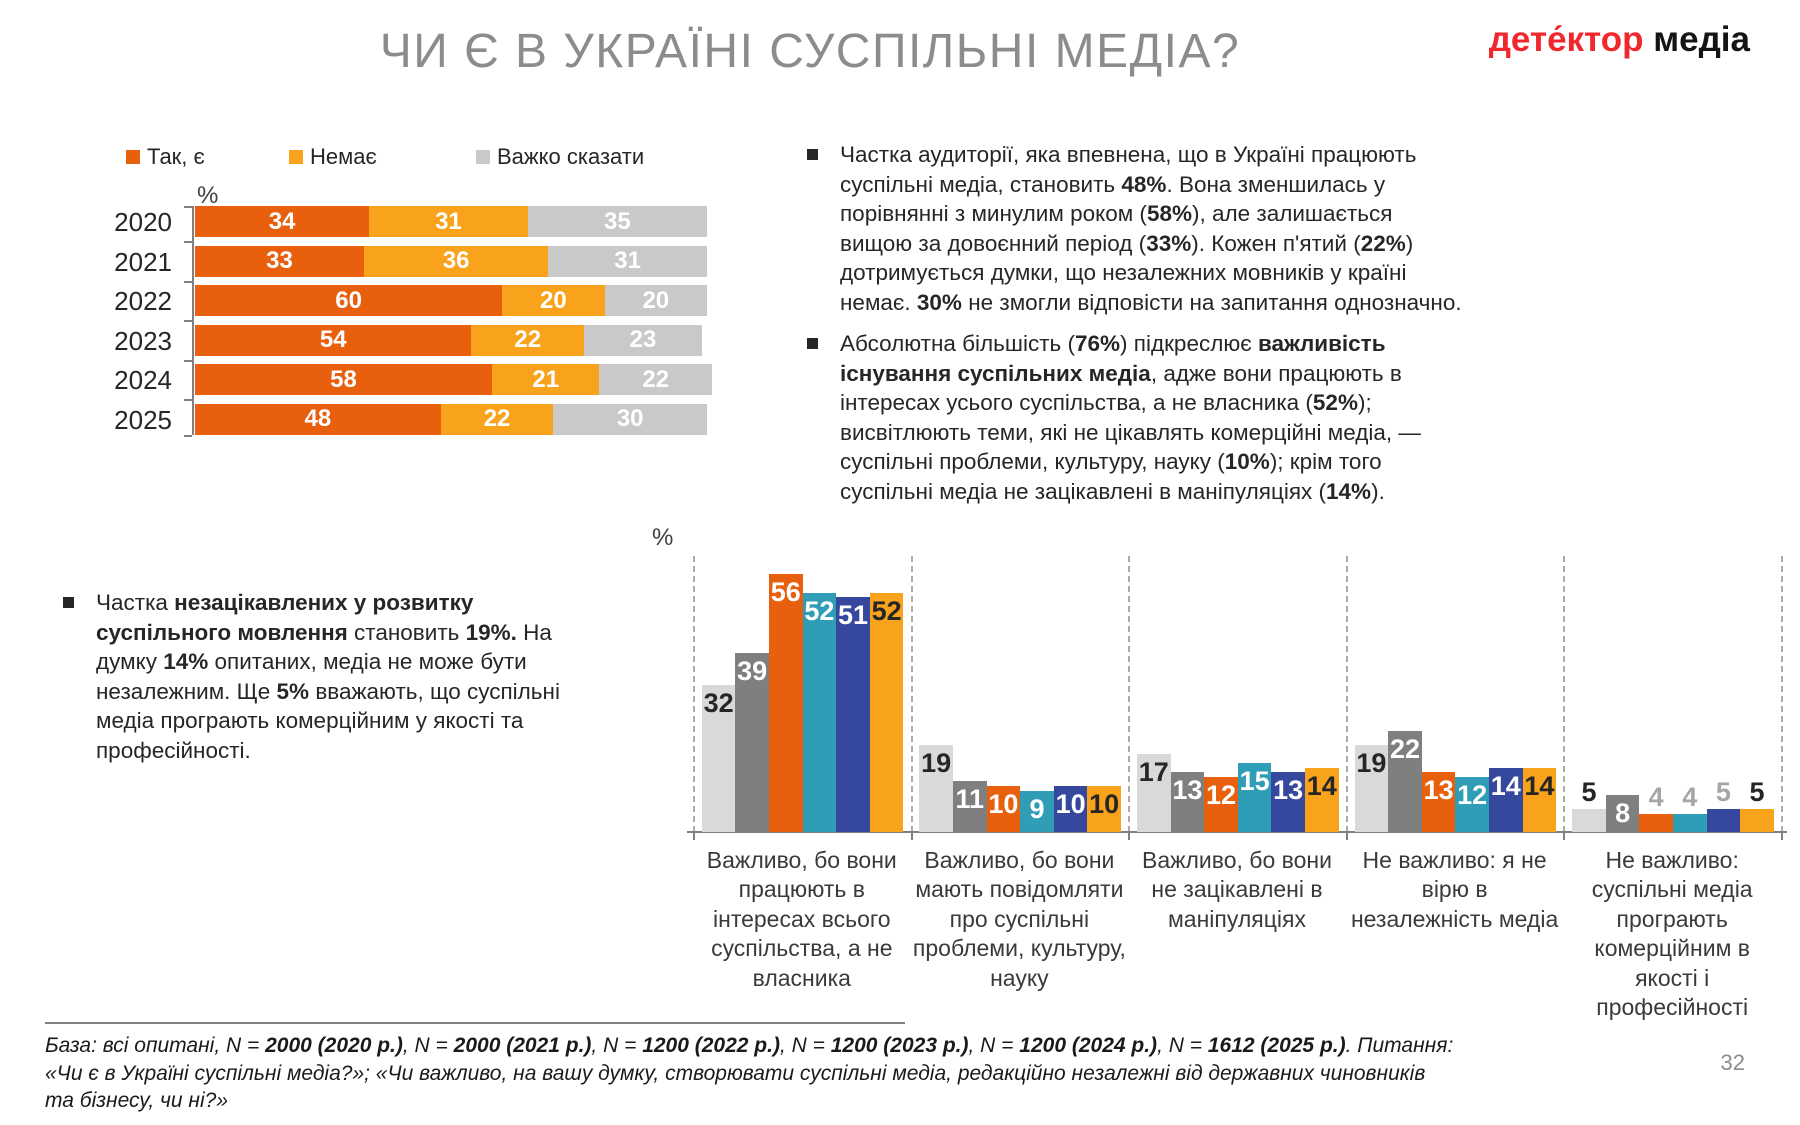 Image resolution: width=1800 pixels, height=1125 pixels. Describe the element at coordinates (143, 380) in the screenshot. I see `year-label: 2024` at that location.